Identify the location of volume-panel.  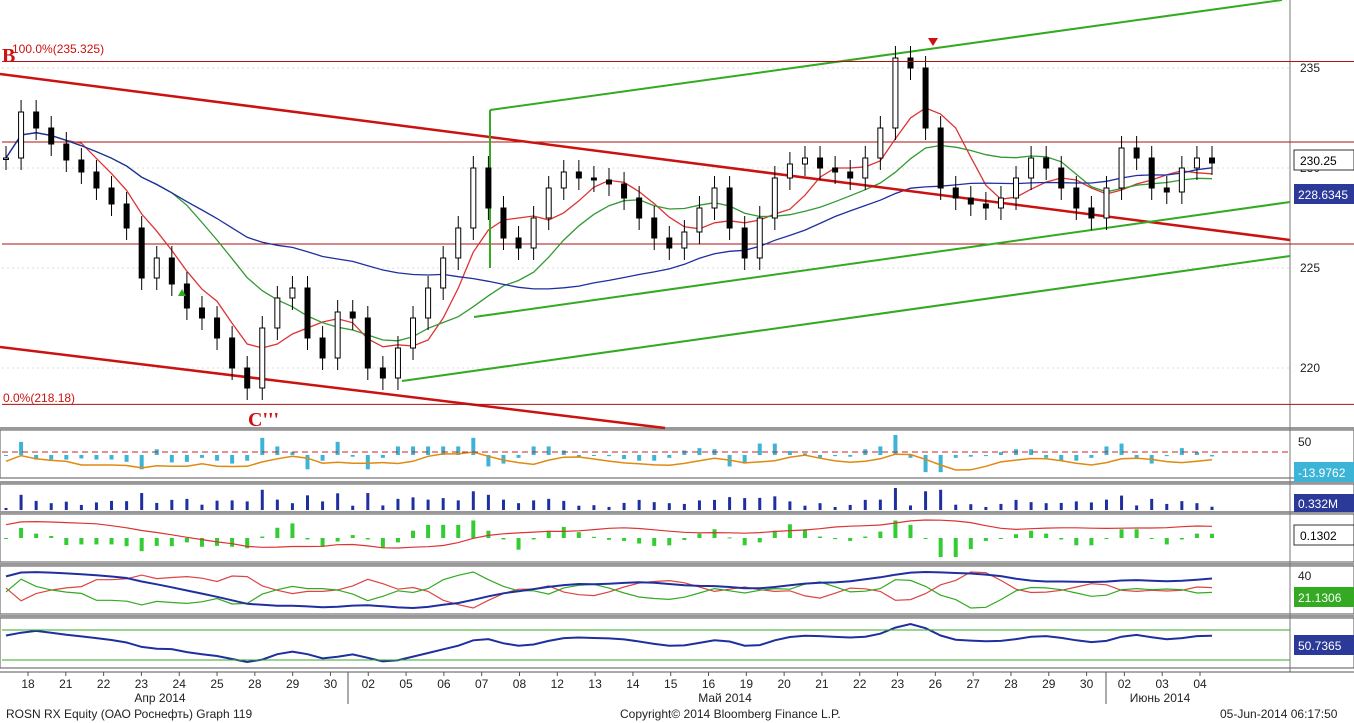
(609, 499).